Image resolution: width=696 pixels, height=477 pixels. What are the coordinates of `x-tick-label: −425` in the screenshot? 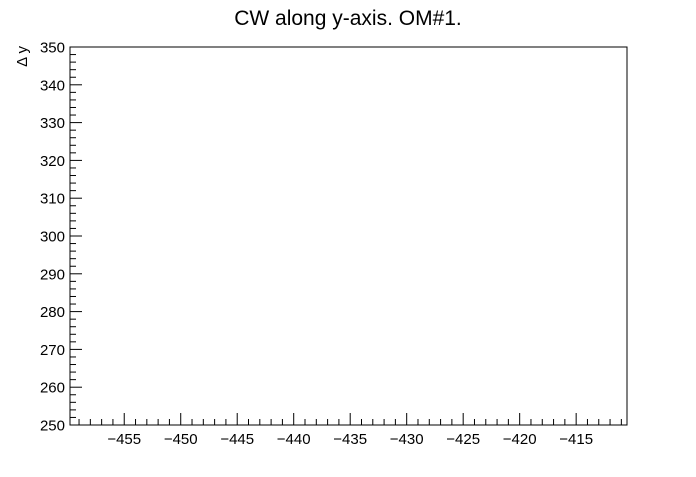 It's located at (463, 439).